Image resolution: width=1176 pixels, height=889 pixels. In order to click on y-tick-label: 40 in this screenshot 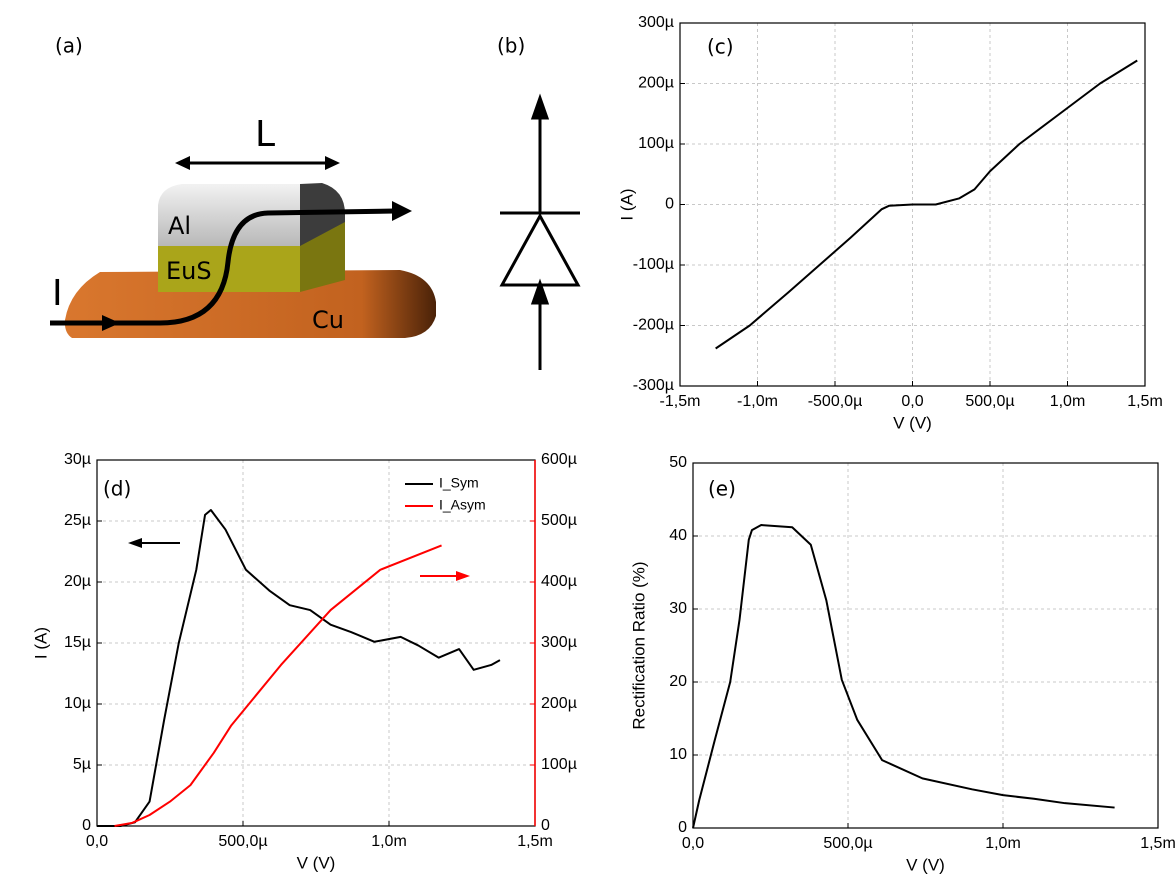, I will do `click(678, 535)`.